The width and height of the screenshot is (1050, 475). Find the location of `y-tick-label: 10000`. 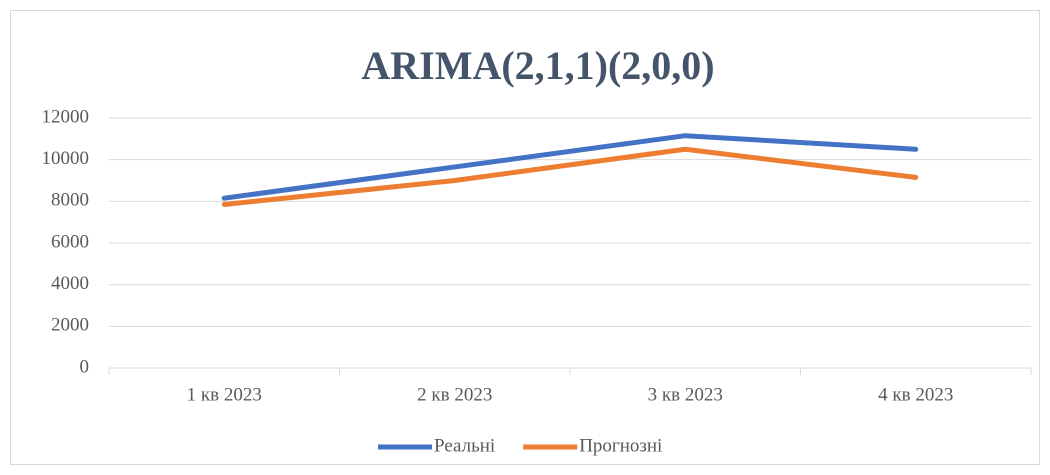

y-tick-label: 10000 is located at coordinates (66, 158).